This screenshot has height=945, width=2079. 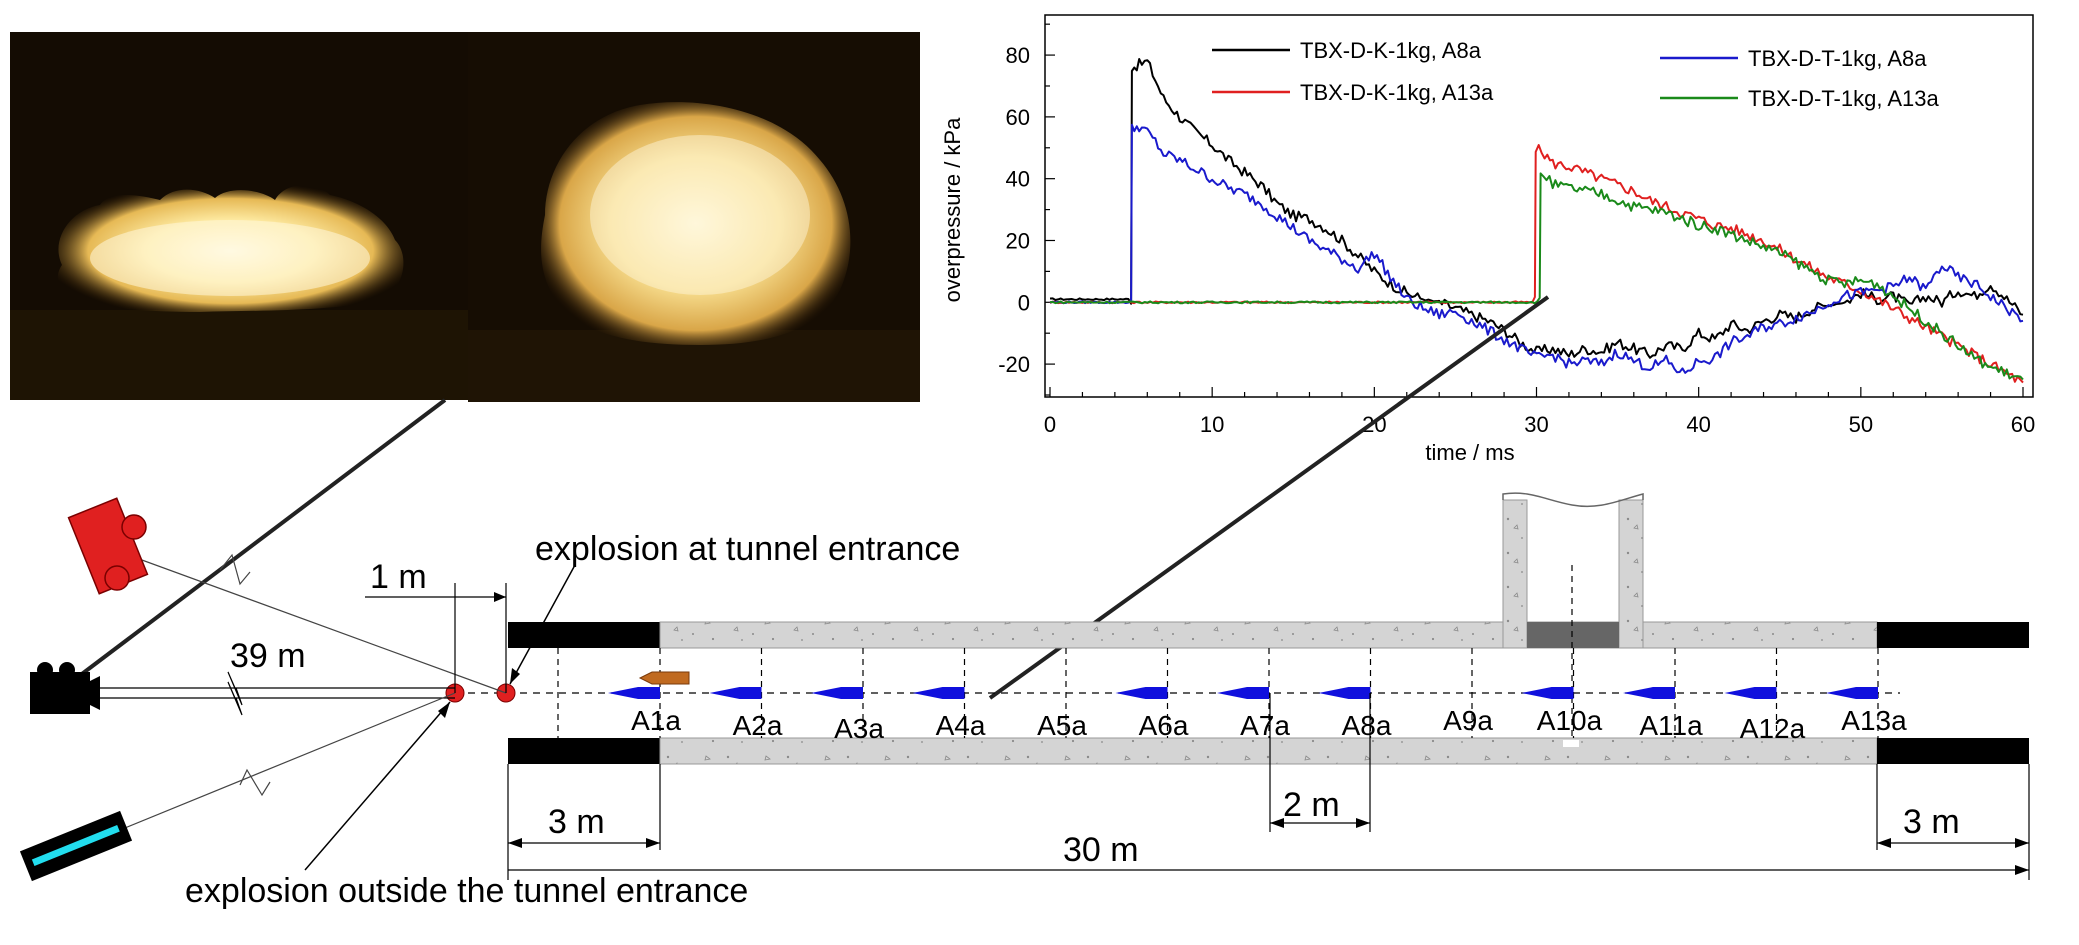 I want to click on gauge-label: A12a, so click(x=1773, y=728).